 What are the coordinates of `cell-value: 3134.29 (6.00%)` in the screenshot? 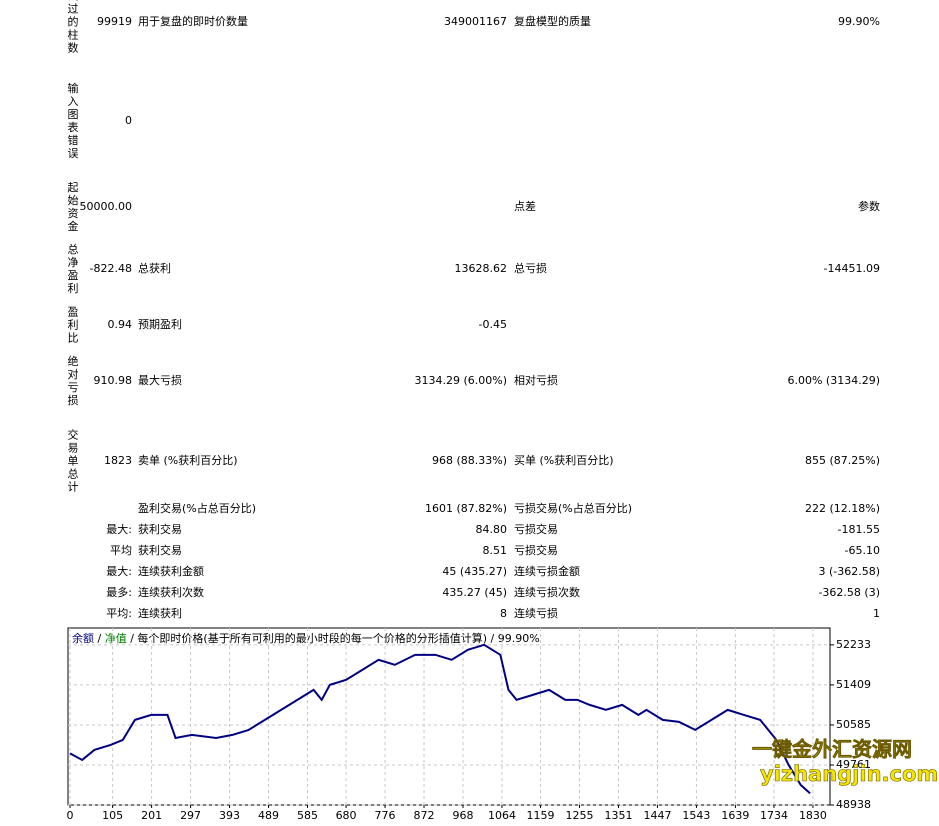 It's located at (460, 380).